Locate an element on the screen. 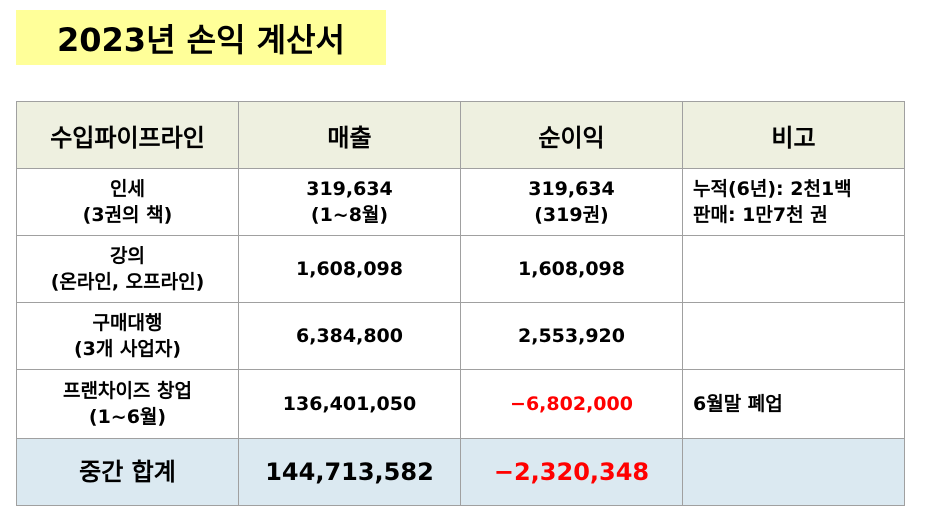  profit-cell-negative: −6,802,000 is located at coordinates (571, 404).